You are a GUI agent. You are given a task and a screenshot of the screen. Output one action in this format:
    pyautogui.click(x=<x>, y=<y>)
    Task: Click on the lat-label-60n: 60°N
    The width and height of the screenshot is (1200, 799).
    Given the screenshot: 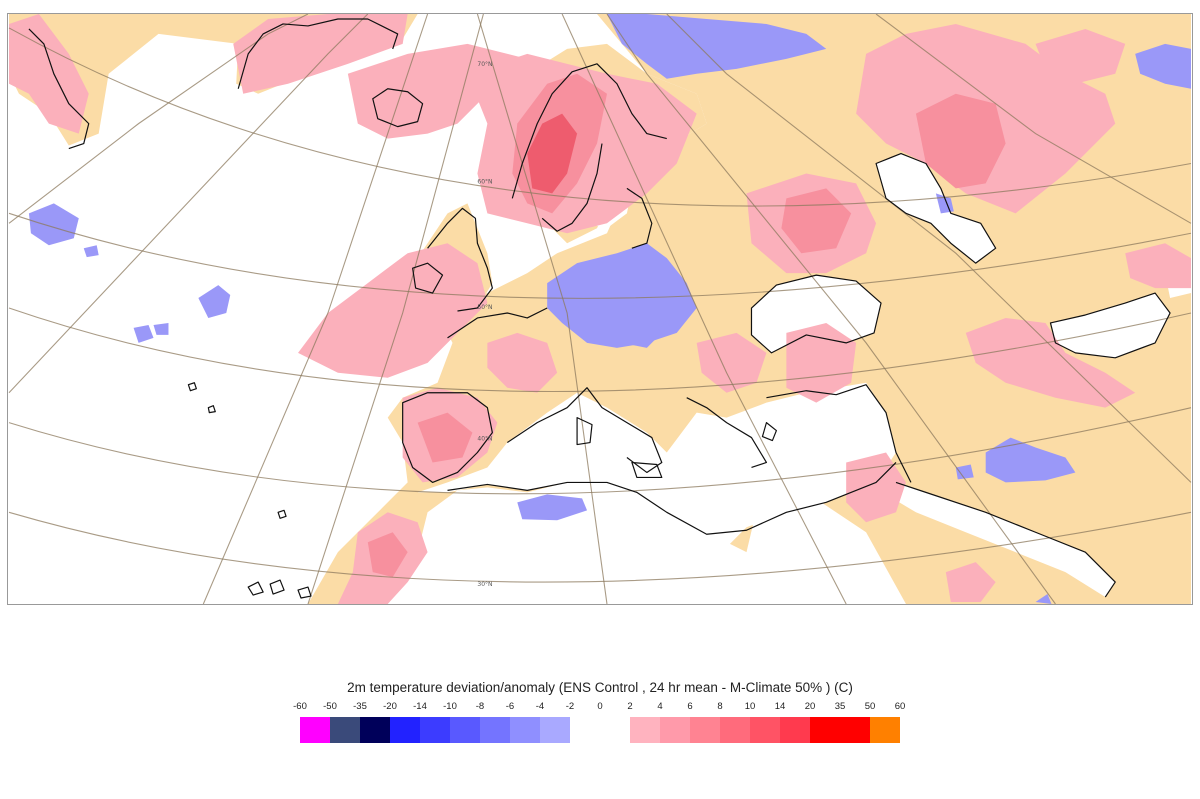 What is the action you would take?
    pyautogui.click(x=484, y=181)
    